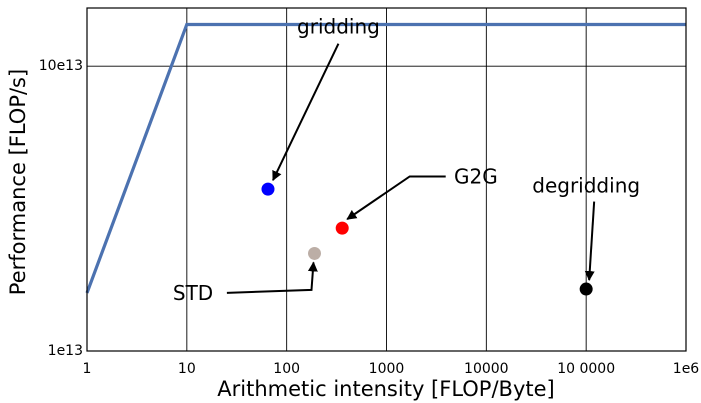 This screenshot has width=701, height=403. What do you see at coordinates (586, 369) in the screenshot?
I see `x-tick-label: 10 0000` at bounding box center [586, 369].